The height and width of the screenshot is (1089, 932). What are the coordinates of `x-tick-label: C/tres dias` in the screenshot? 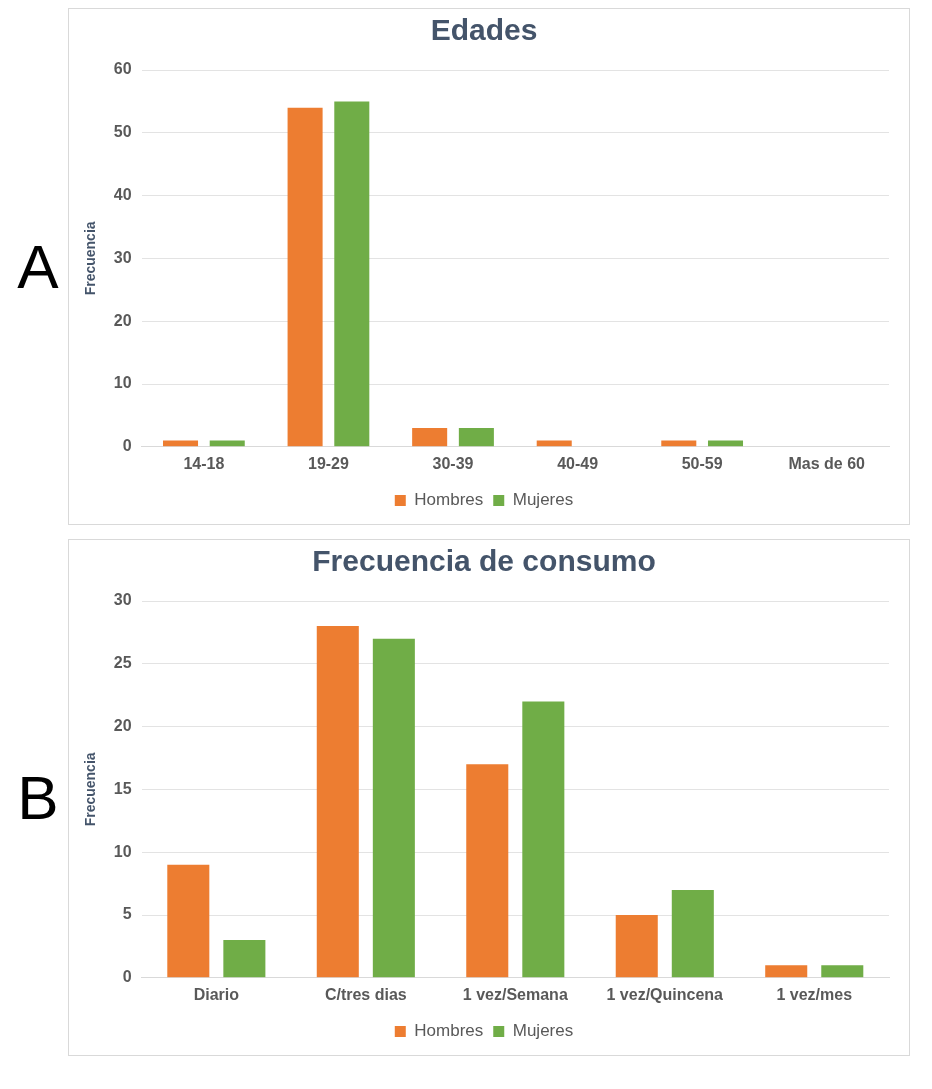 It's located at (365, 994).